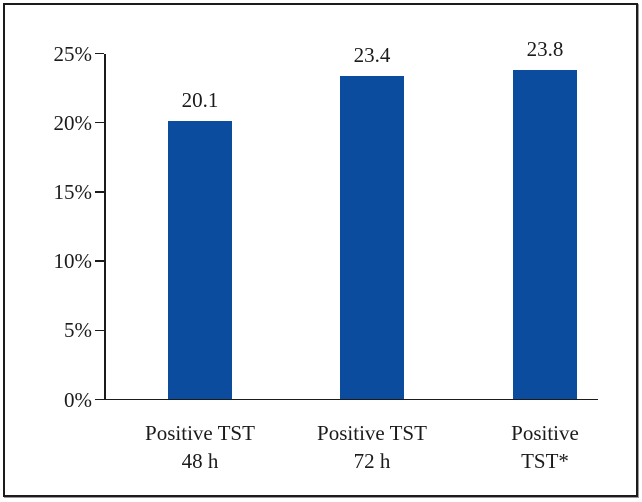  I want to click on bar-value-label: 20.1, so click(200, 100).